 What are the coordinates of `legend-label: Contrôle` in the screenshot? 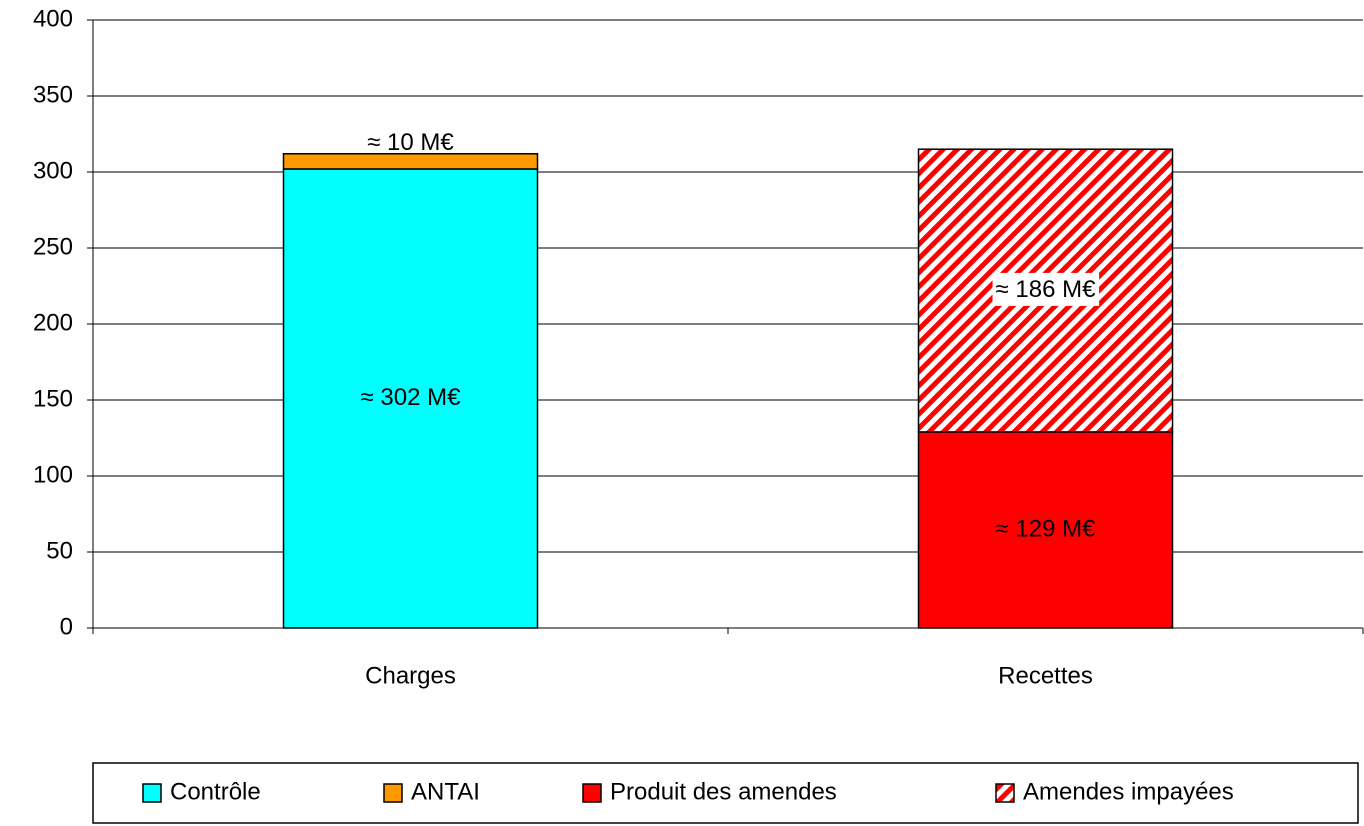 It's located at (215, 791).